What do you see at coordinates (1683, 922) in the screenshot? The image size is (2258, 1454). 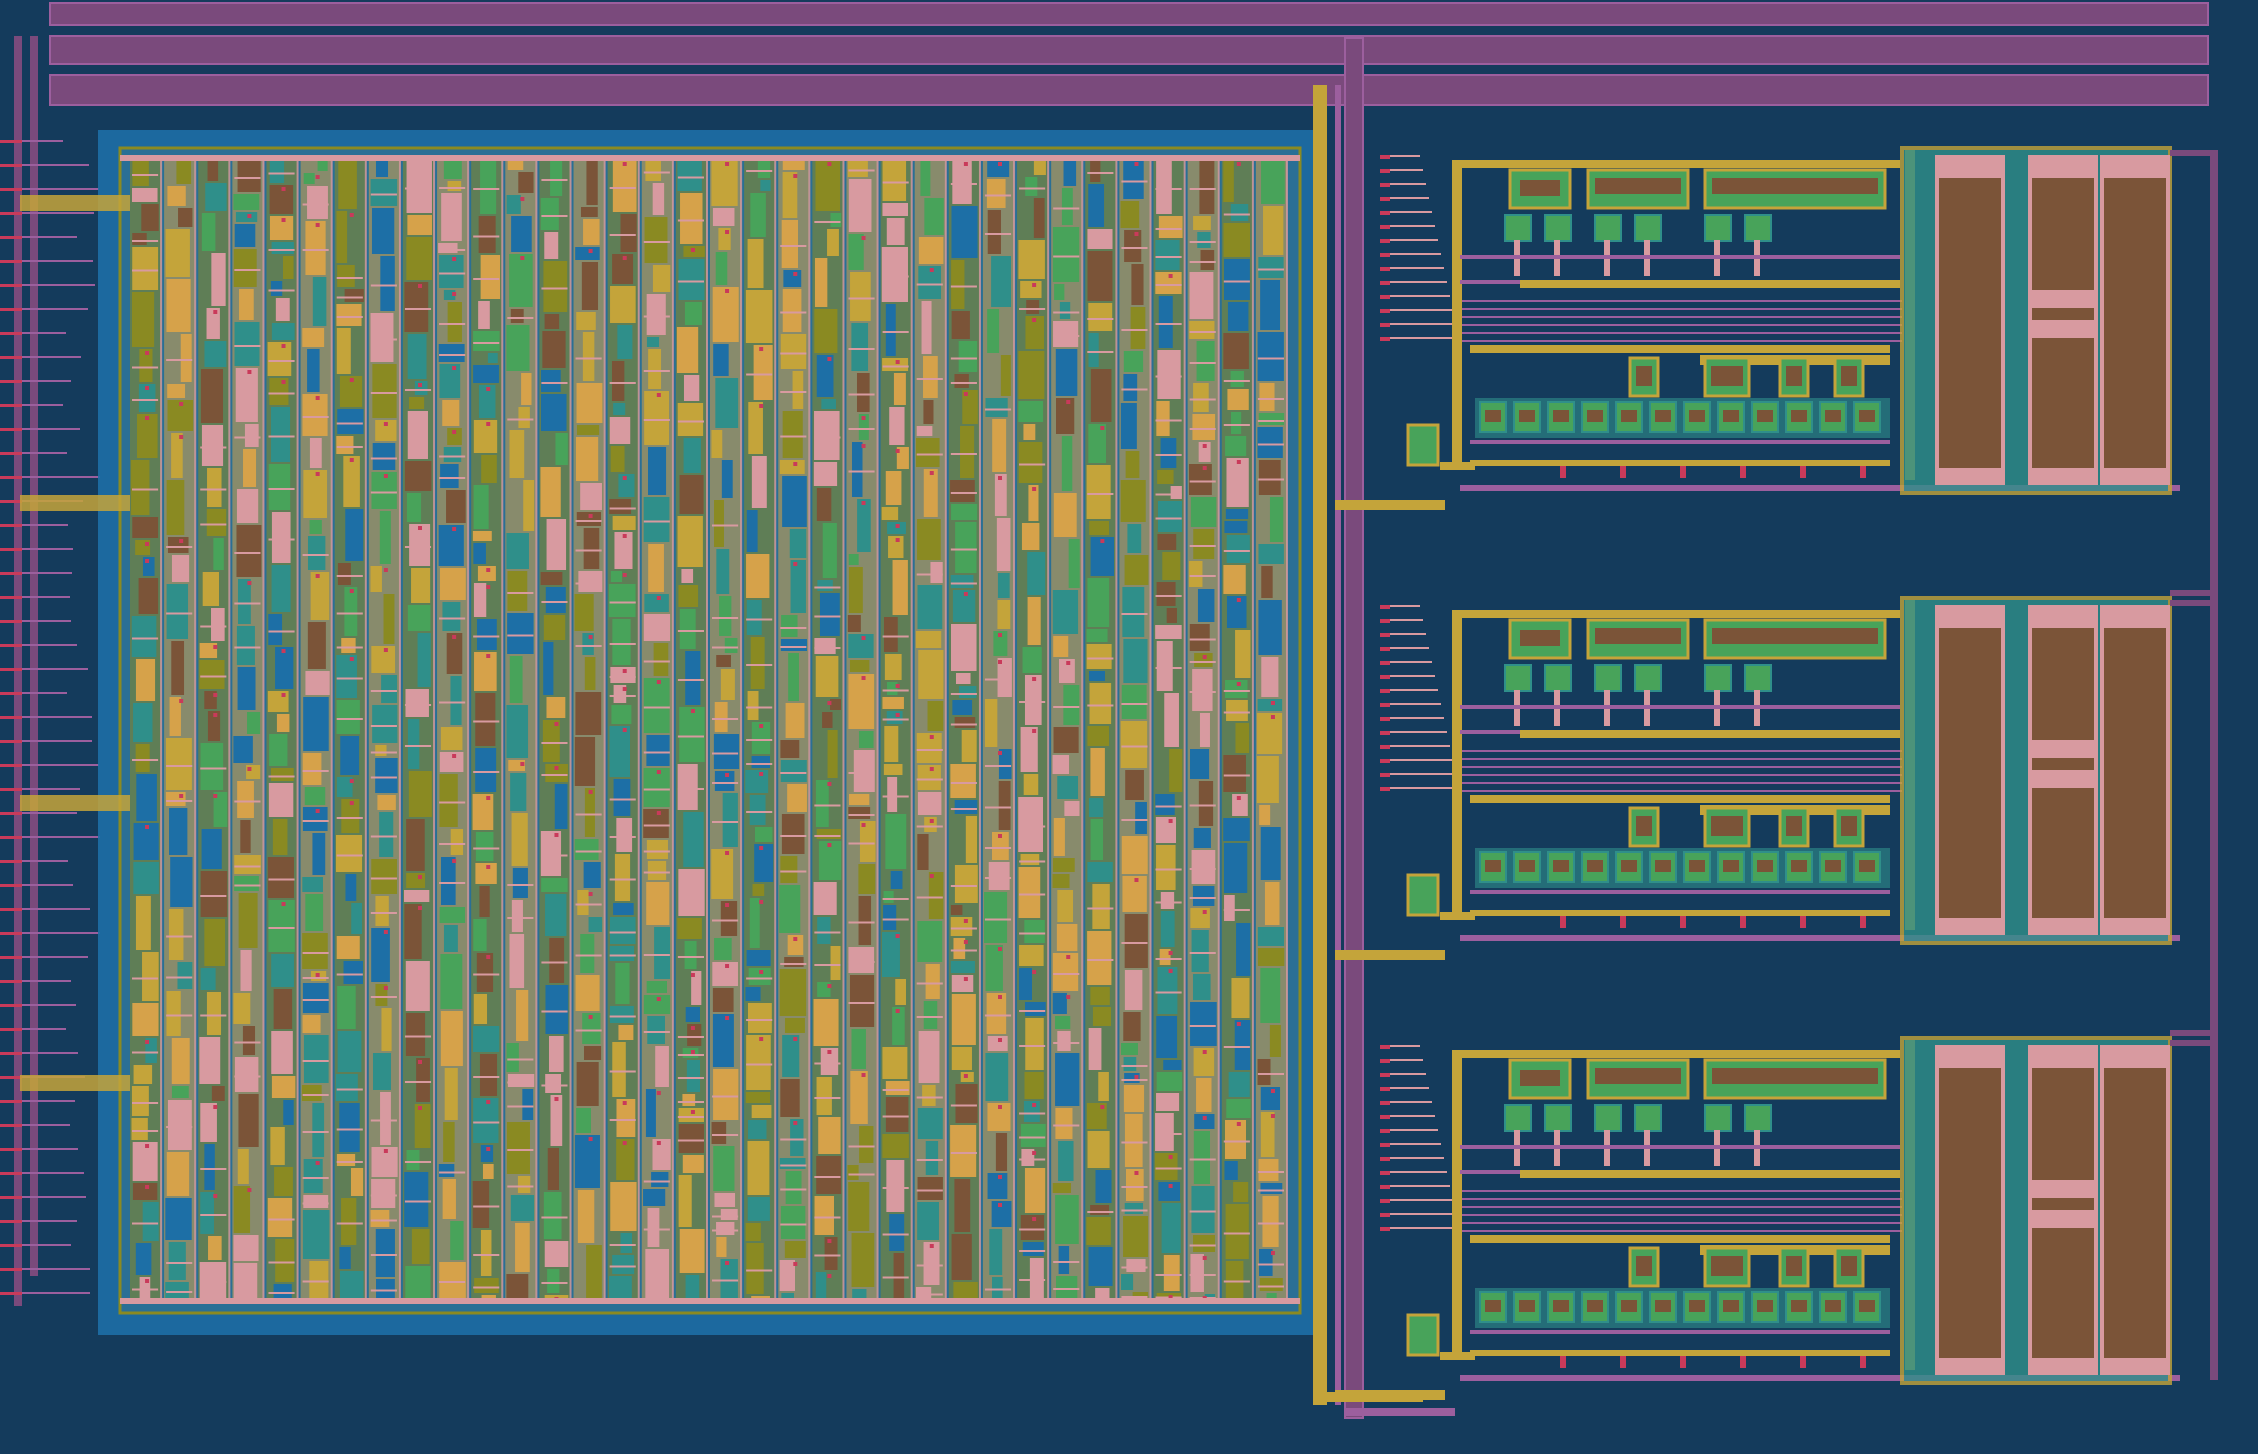 I see `lower-contact` at bounding box center [1683, 922].